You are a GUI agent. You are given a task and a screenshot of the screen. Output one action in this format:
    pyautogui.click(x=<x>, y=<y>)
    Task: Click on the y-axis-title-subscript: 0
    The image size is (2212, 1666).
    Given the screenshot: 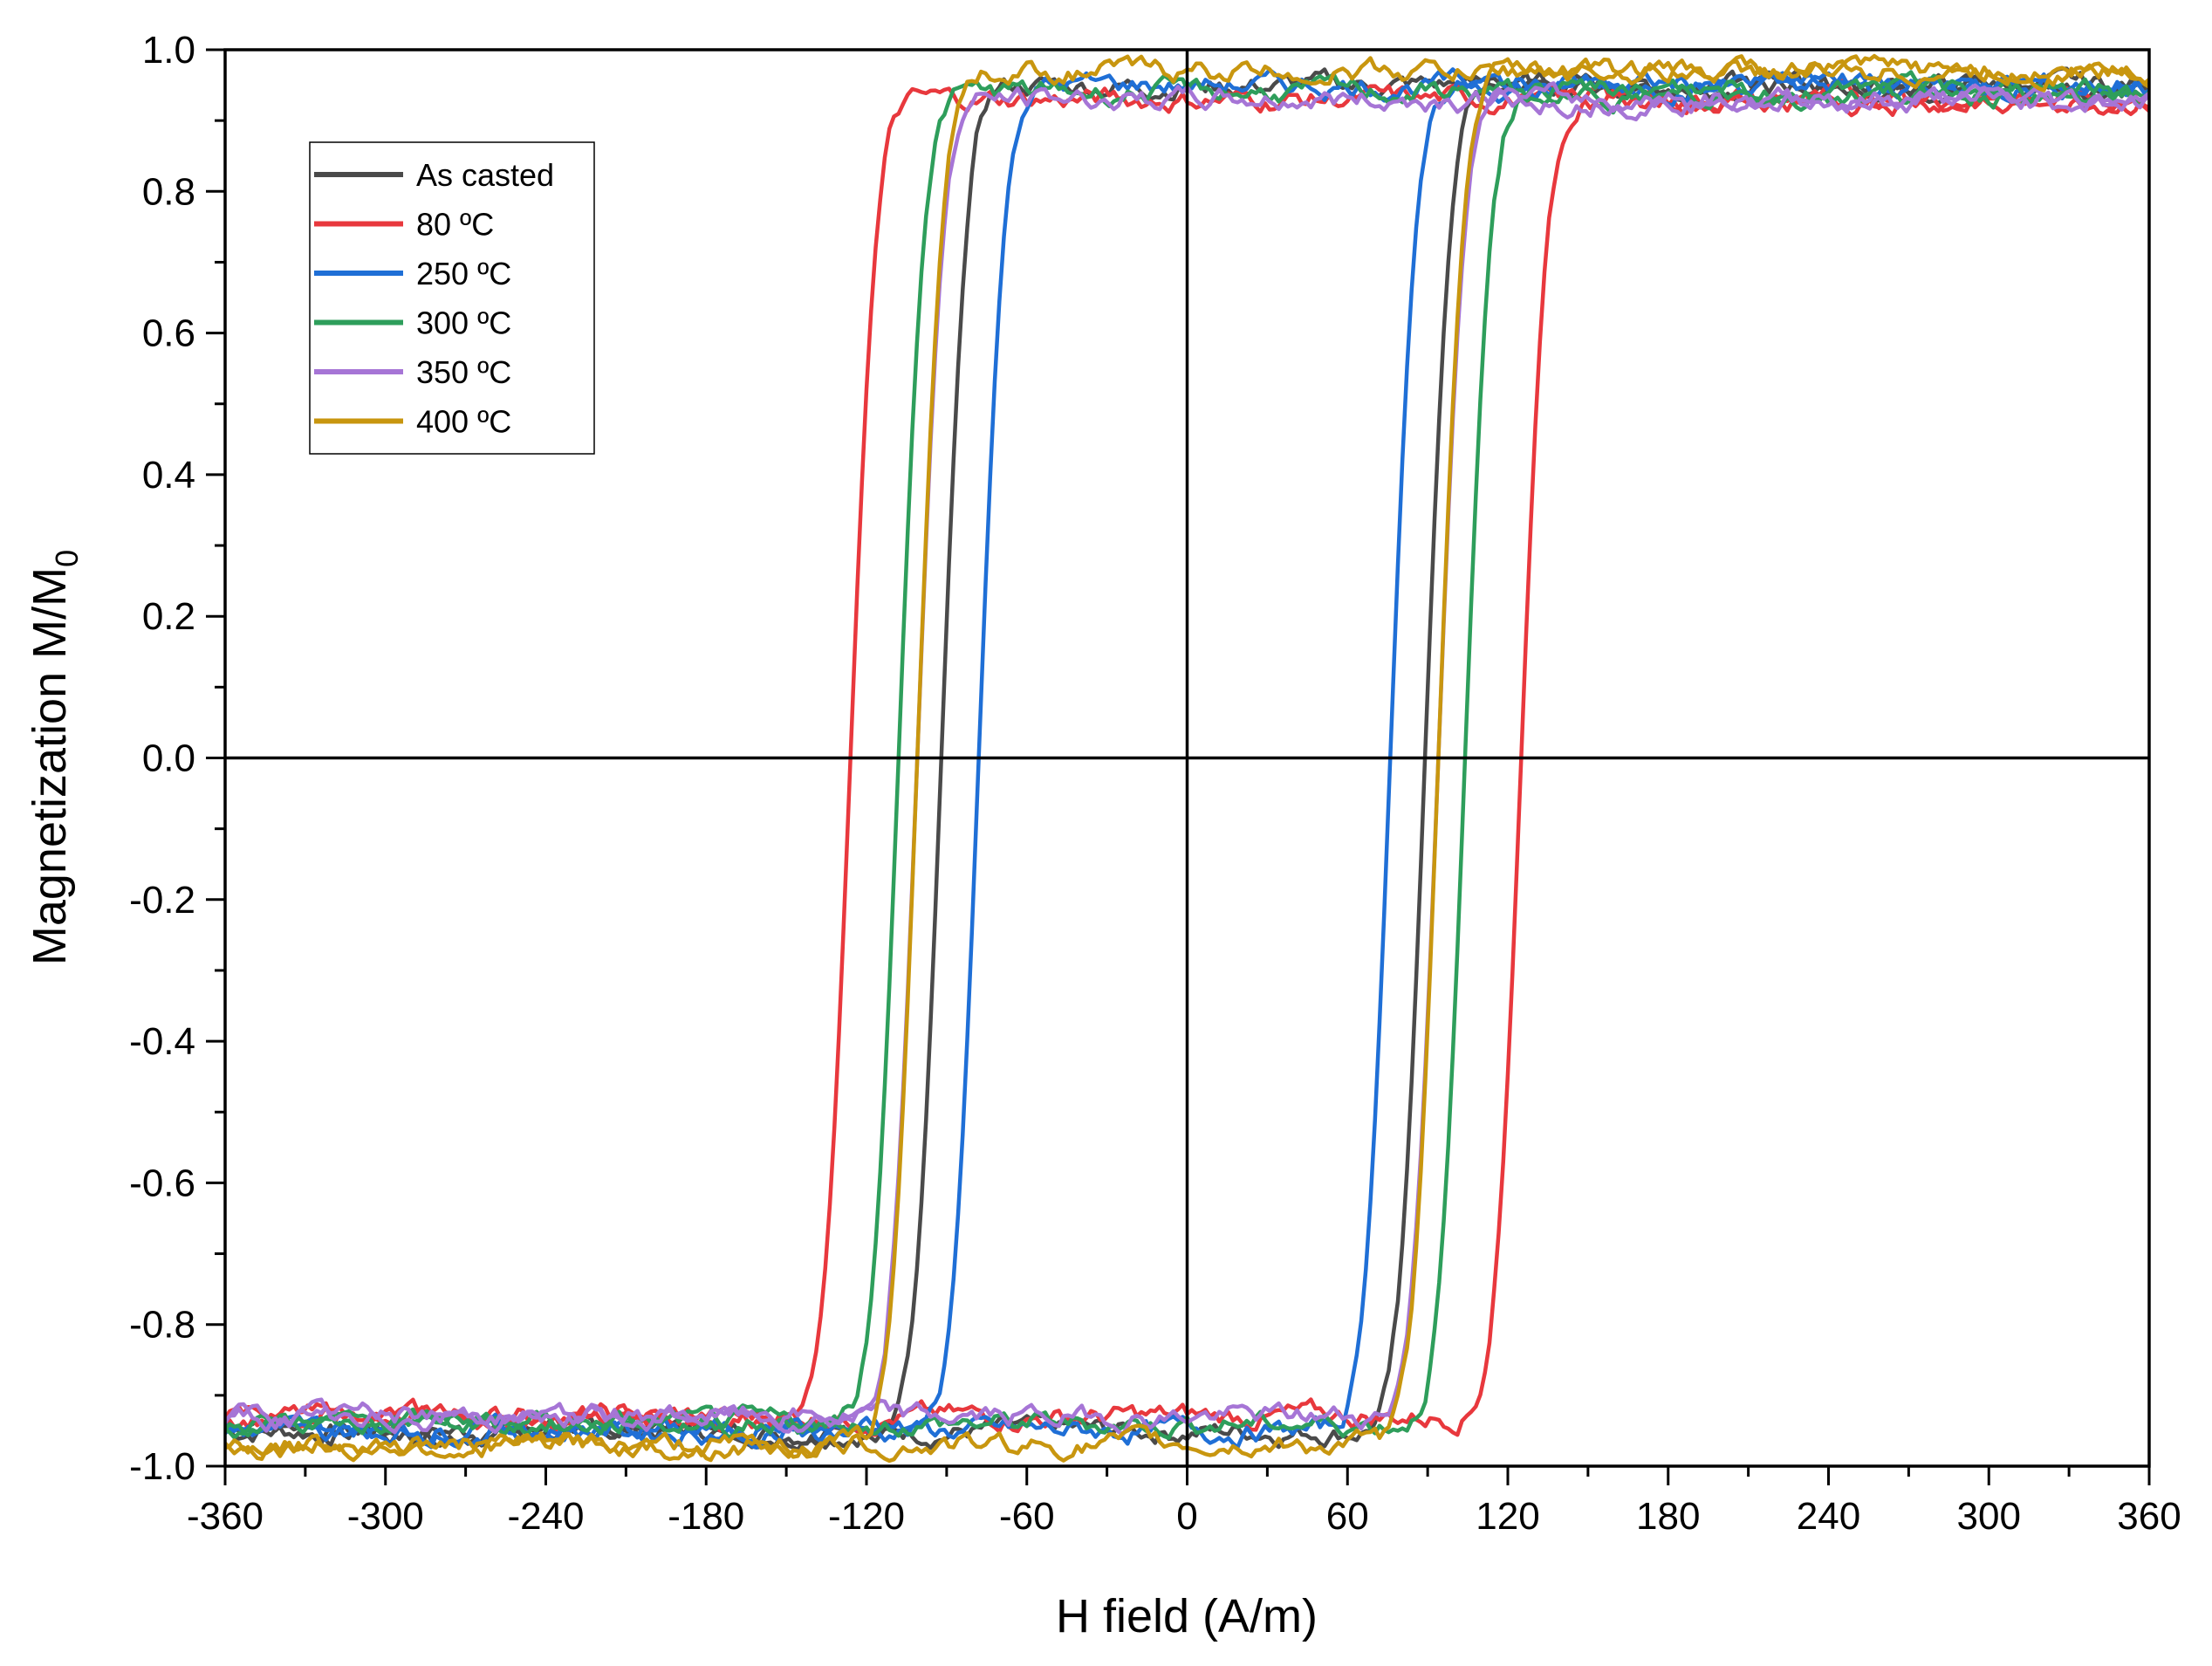 What is the action you would take?
    pyautogui.click(x=67, y=558)
    